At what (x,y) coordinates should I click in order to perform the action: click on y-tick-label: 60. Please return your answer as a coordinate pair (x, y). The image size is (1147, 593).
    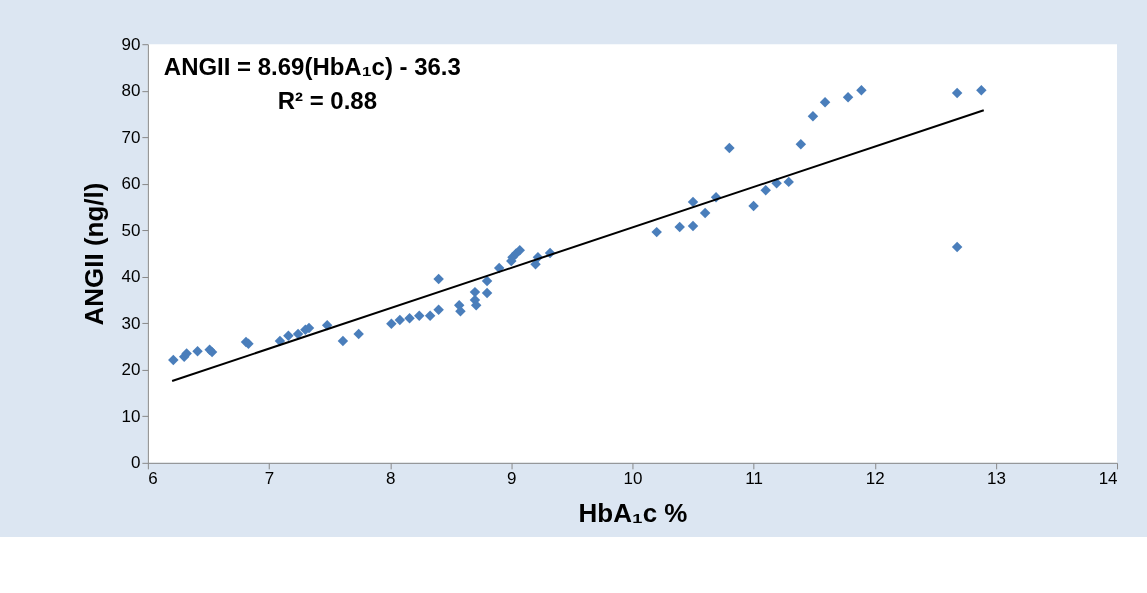
    Looking at the image, I should click on (131, 184).